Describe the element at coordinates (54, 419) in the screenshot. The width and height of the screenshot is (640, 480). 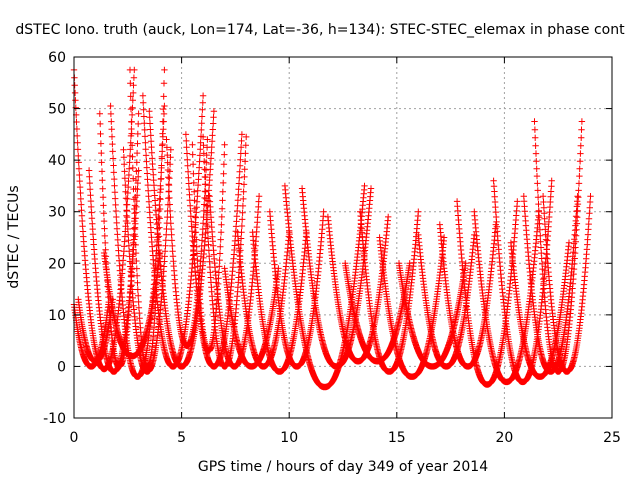
I see `y-tick-label: -10` at that location.